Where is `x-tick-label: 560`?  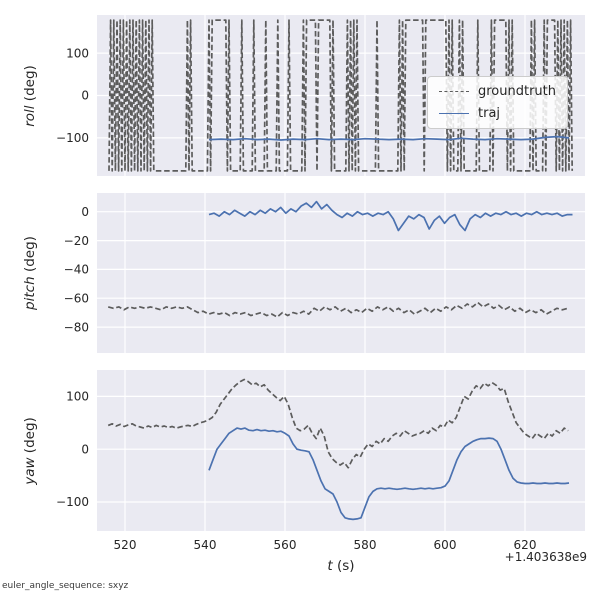
x-tick-label: 560 is located at coordinates (285, 545).